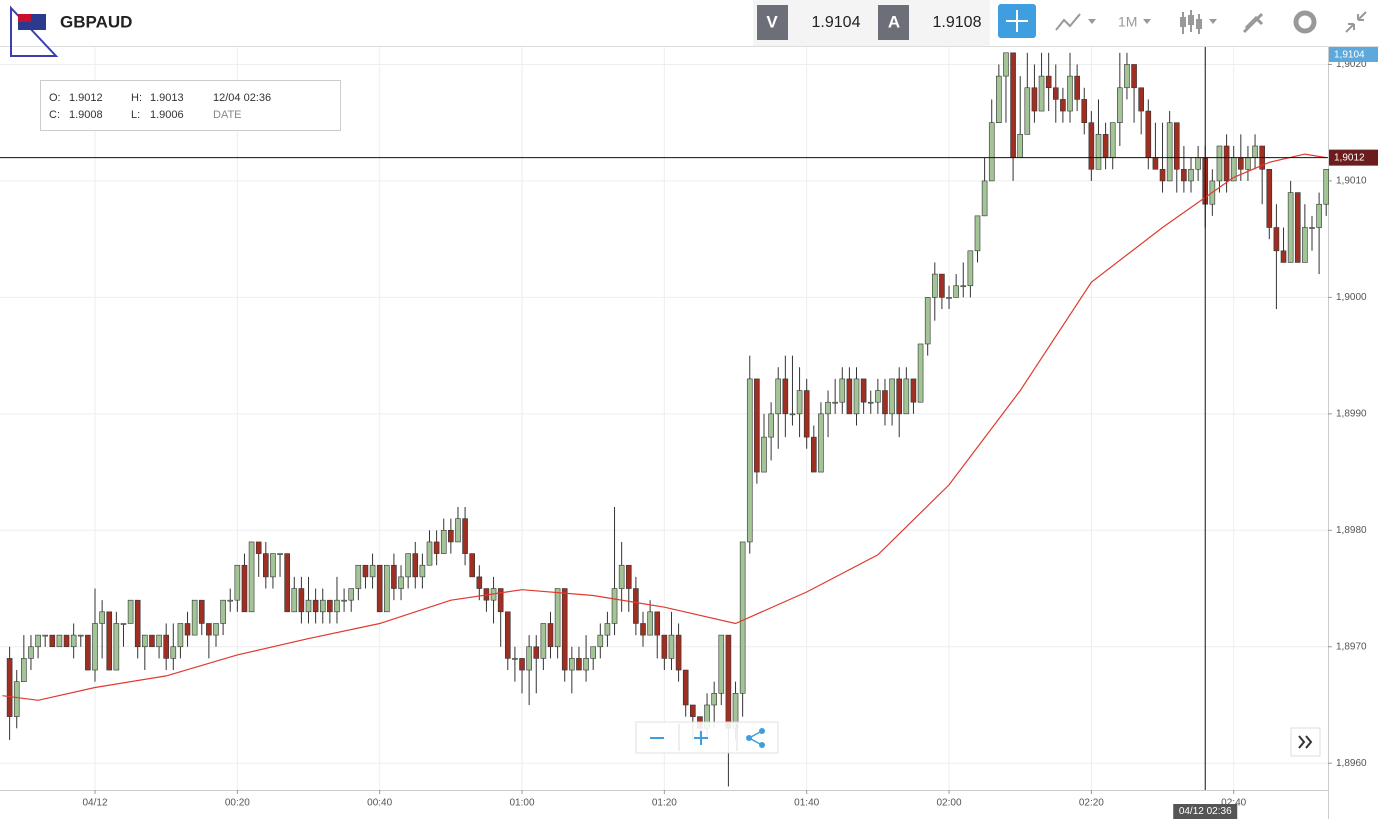 Image resolution: width=1379 pixels, height=824 pixels. I want to click on settings-icon, so click(1305, 22).